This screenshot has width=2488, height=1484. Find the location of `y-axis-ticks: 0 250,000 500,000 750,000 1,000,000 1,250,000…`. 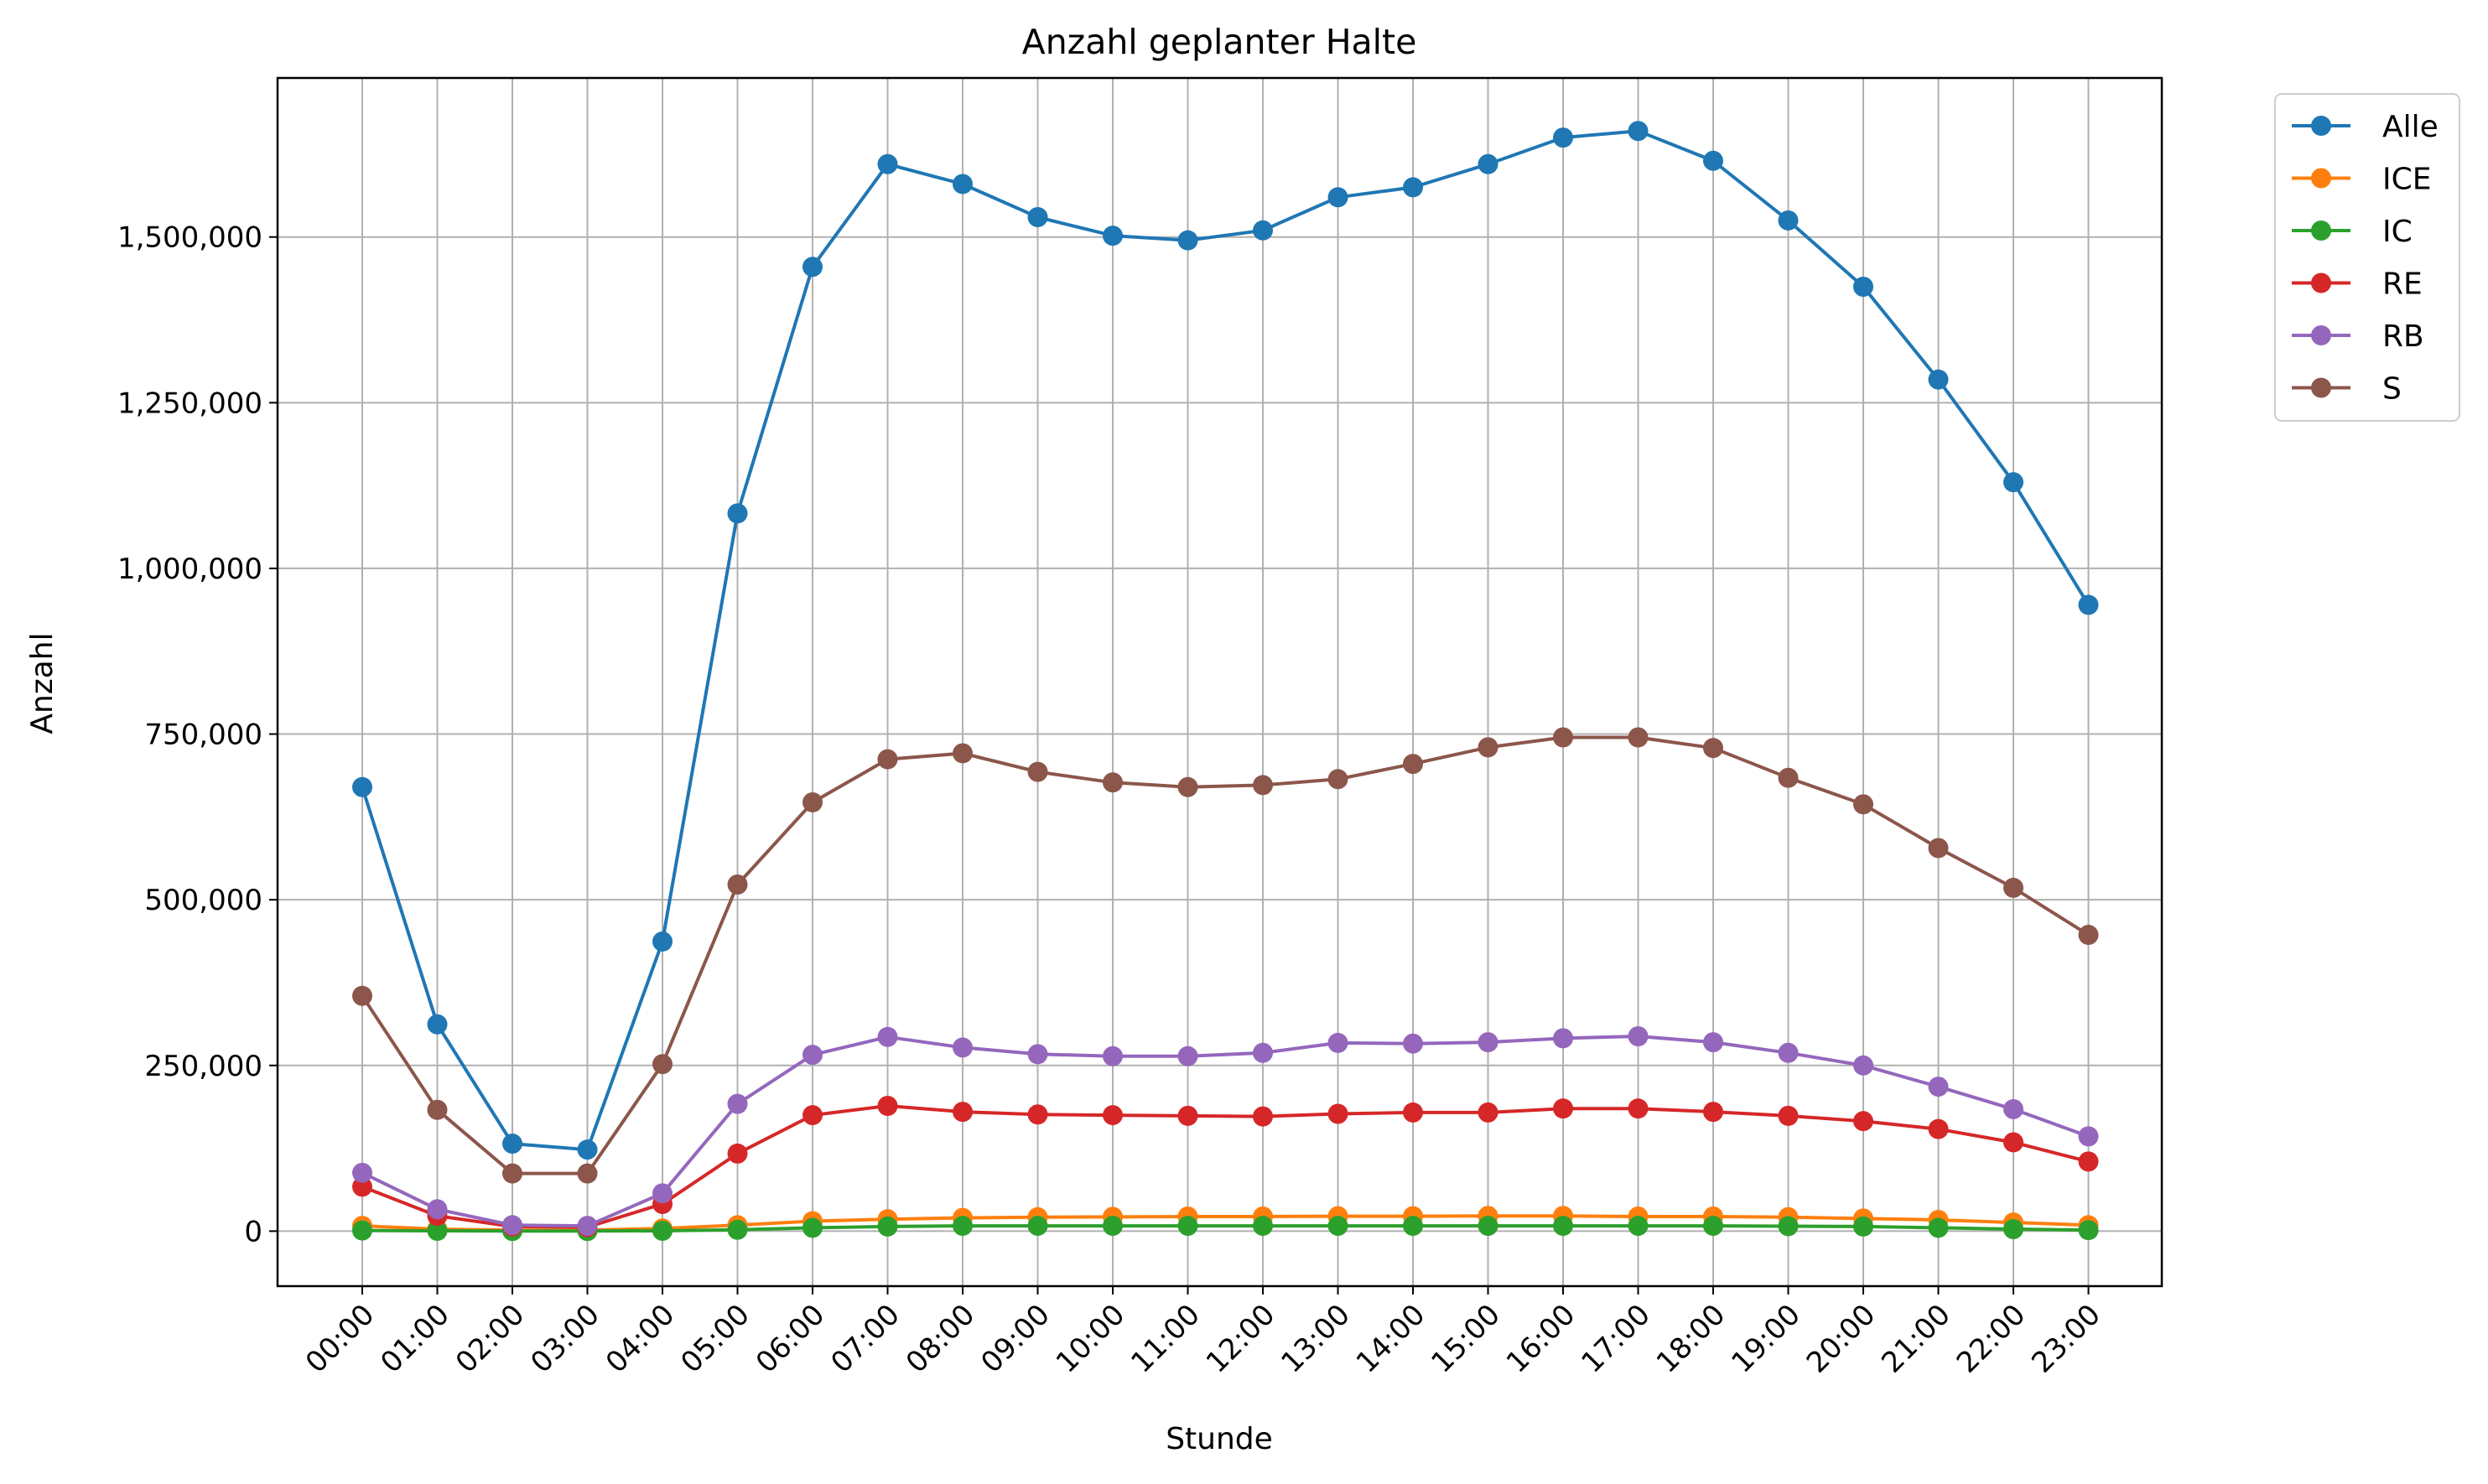

y-axis-ticks: 0 250,000 500,000 750,000 1,000,000 1,250,000… is located at coordinates (197, 734).